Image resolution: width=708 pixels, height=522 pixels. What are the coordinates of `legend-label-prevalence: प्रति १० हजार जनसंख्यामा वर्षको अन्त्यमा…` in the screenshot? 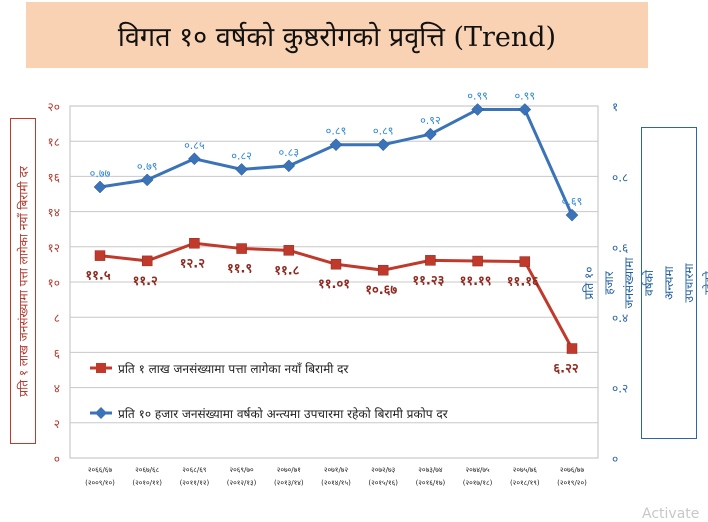 It's located at (283, 414).